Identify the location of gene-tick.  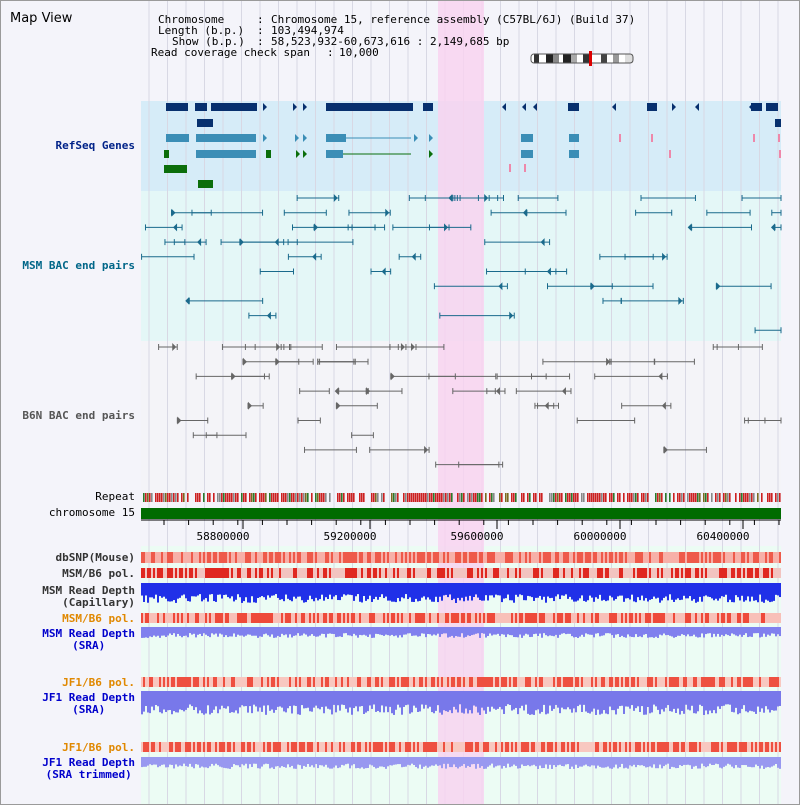
(754, 138).